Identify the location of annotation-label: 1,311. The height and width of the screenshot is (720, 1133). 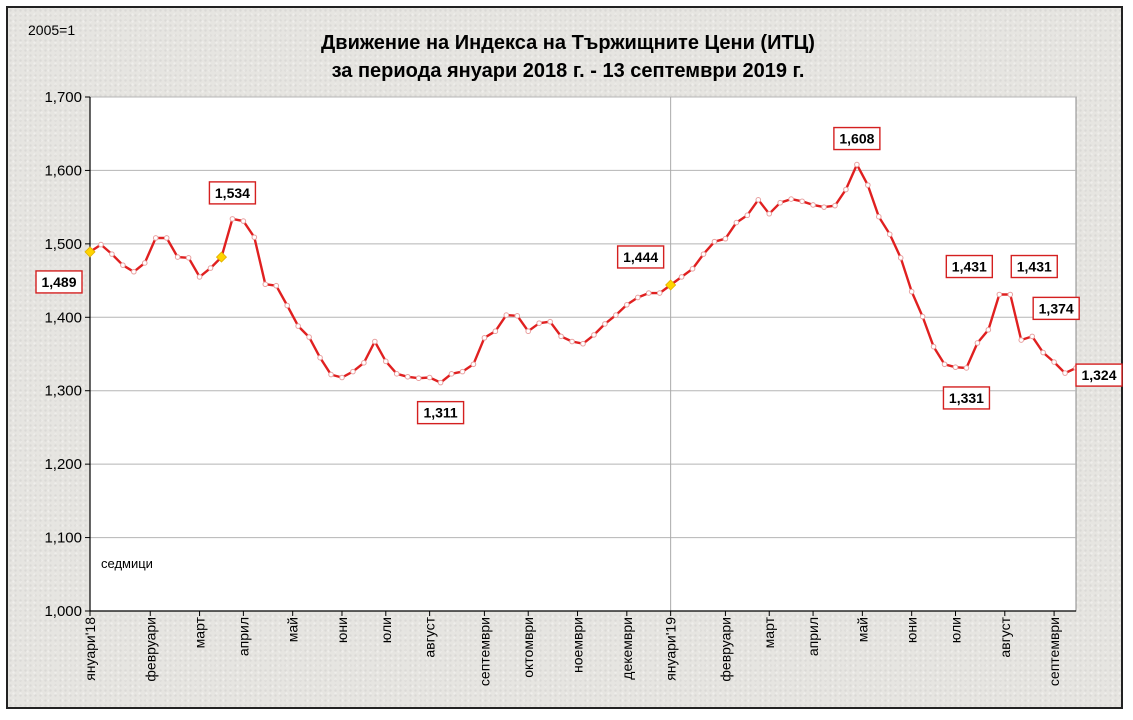
(440, 413).